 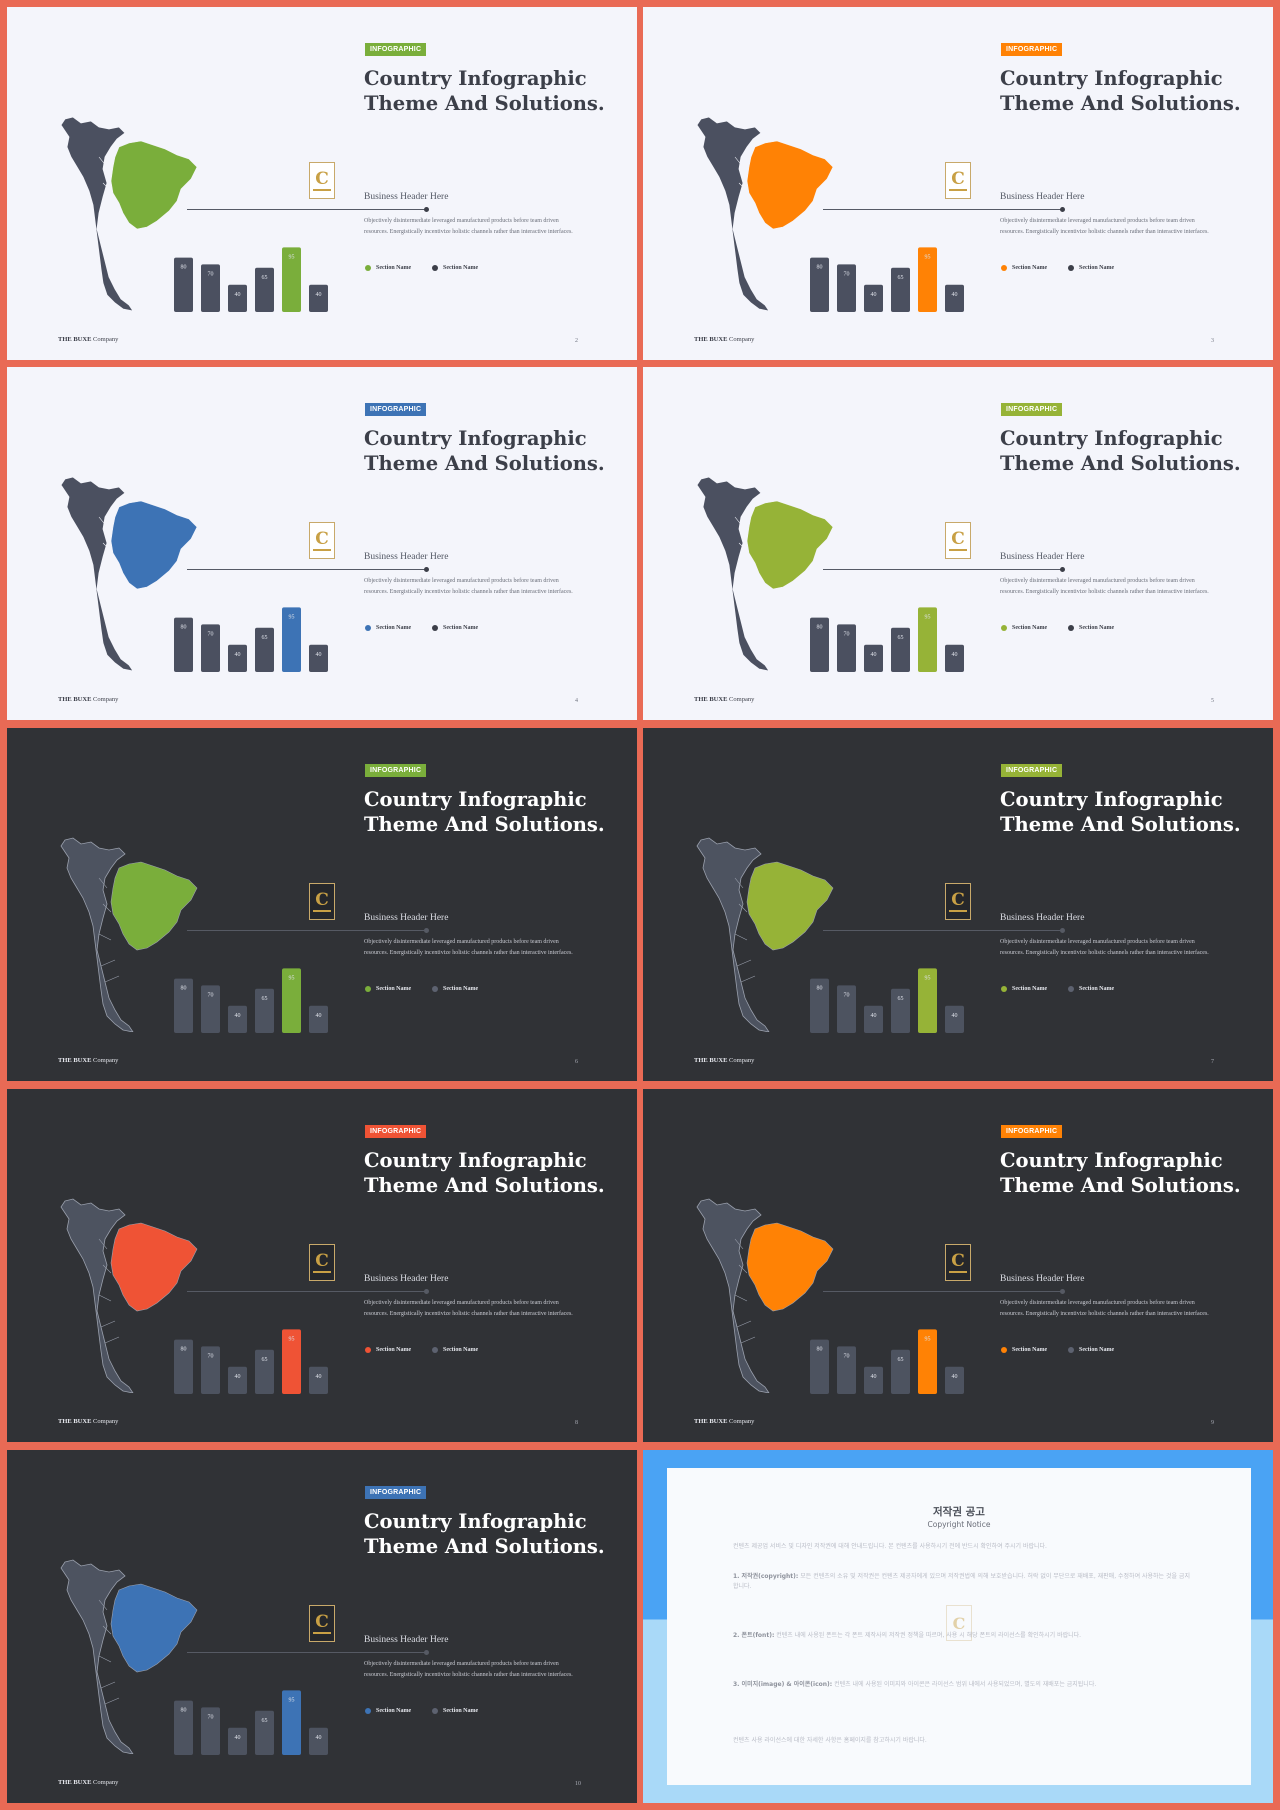 I want to click on page-number: 3, so click(x=1212, y=341).